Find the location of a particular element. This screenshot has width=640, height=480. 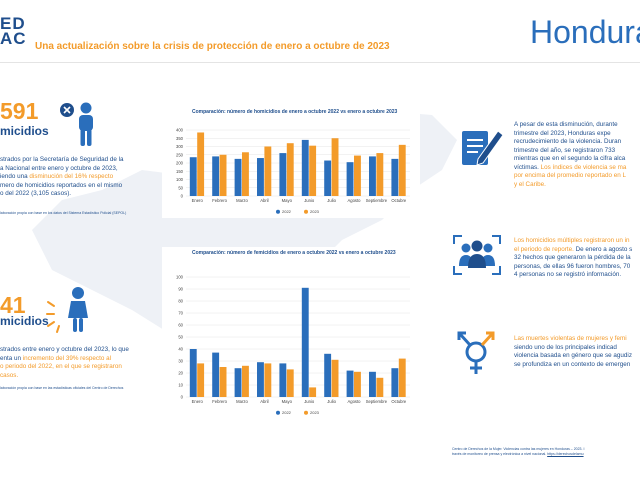

legend-marker-2022 is located at coordinates (278, 412).